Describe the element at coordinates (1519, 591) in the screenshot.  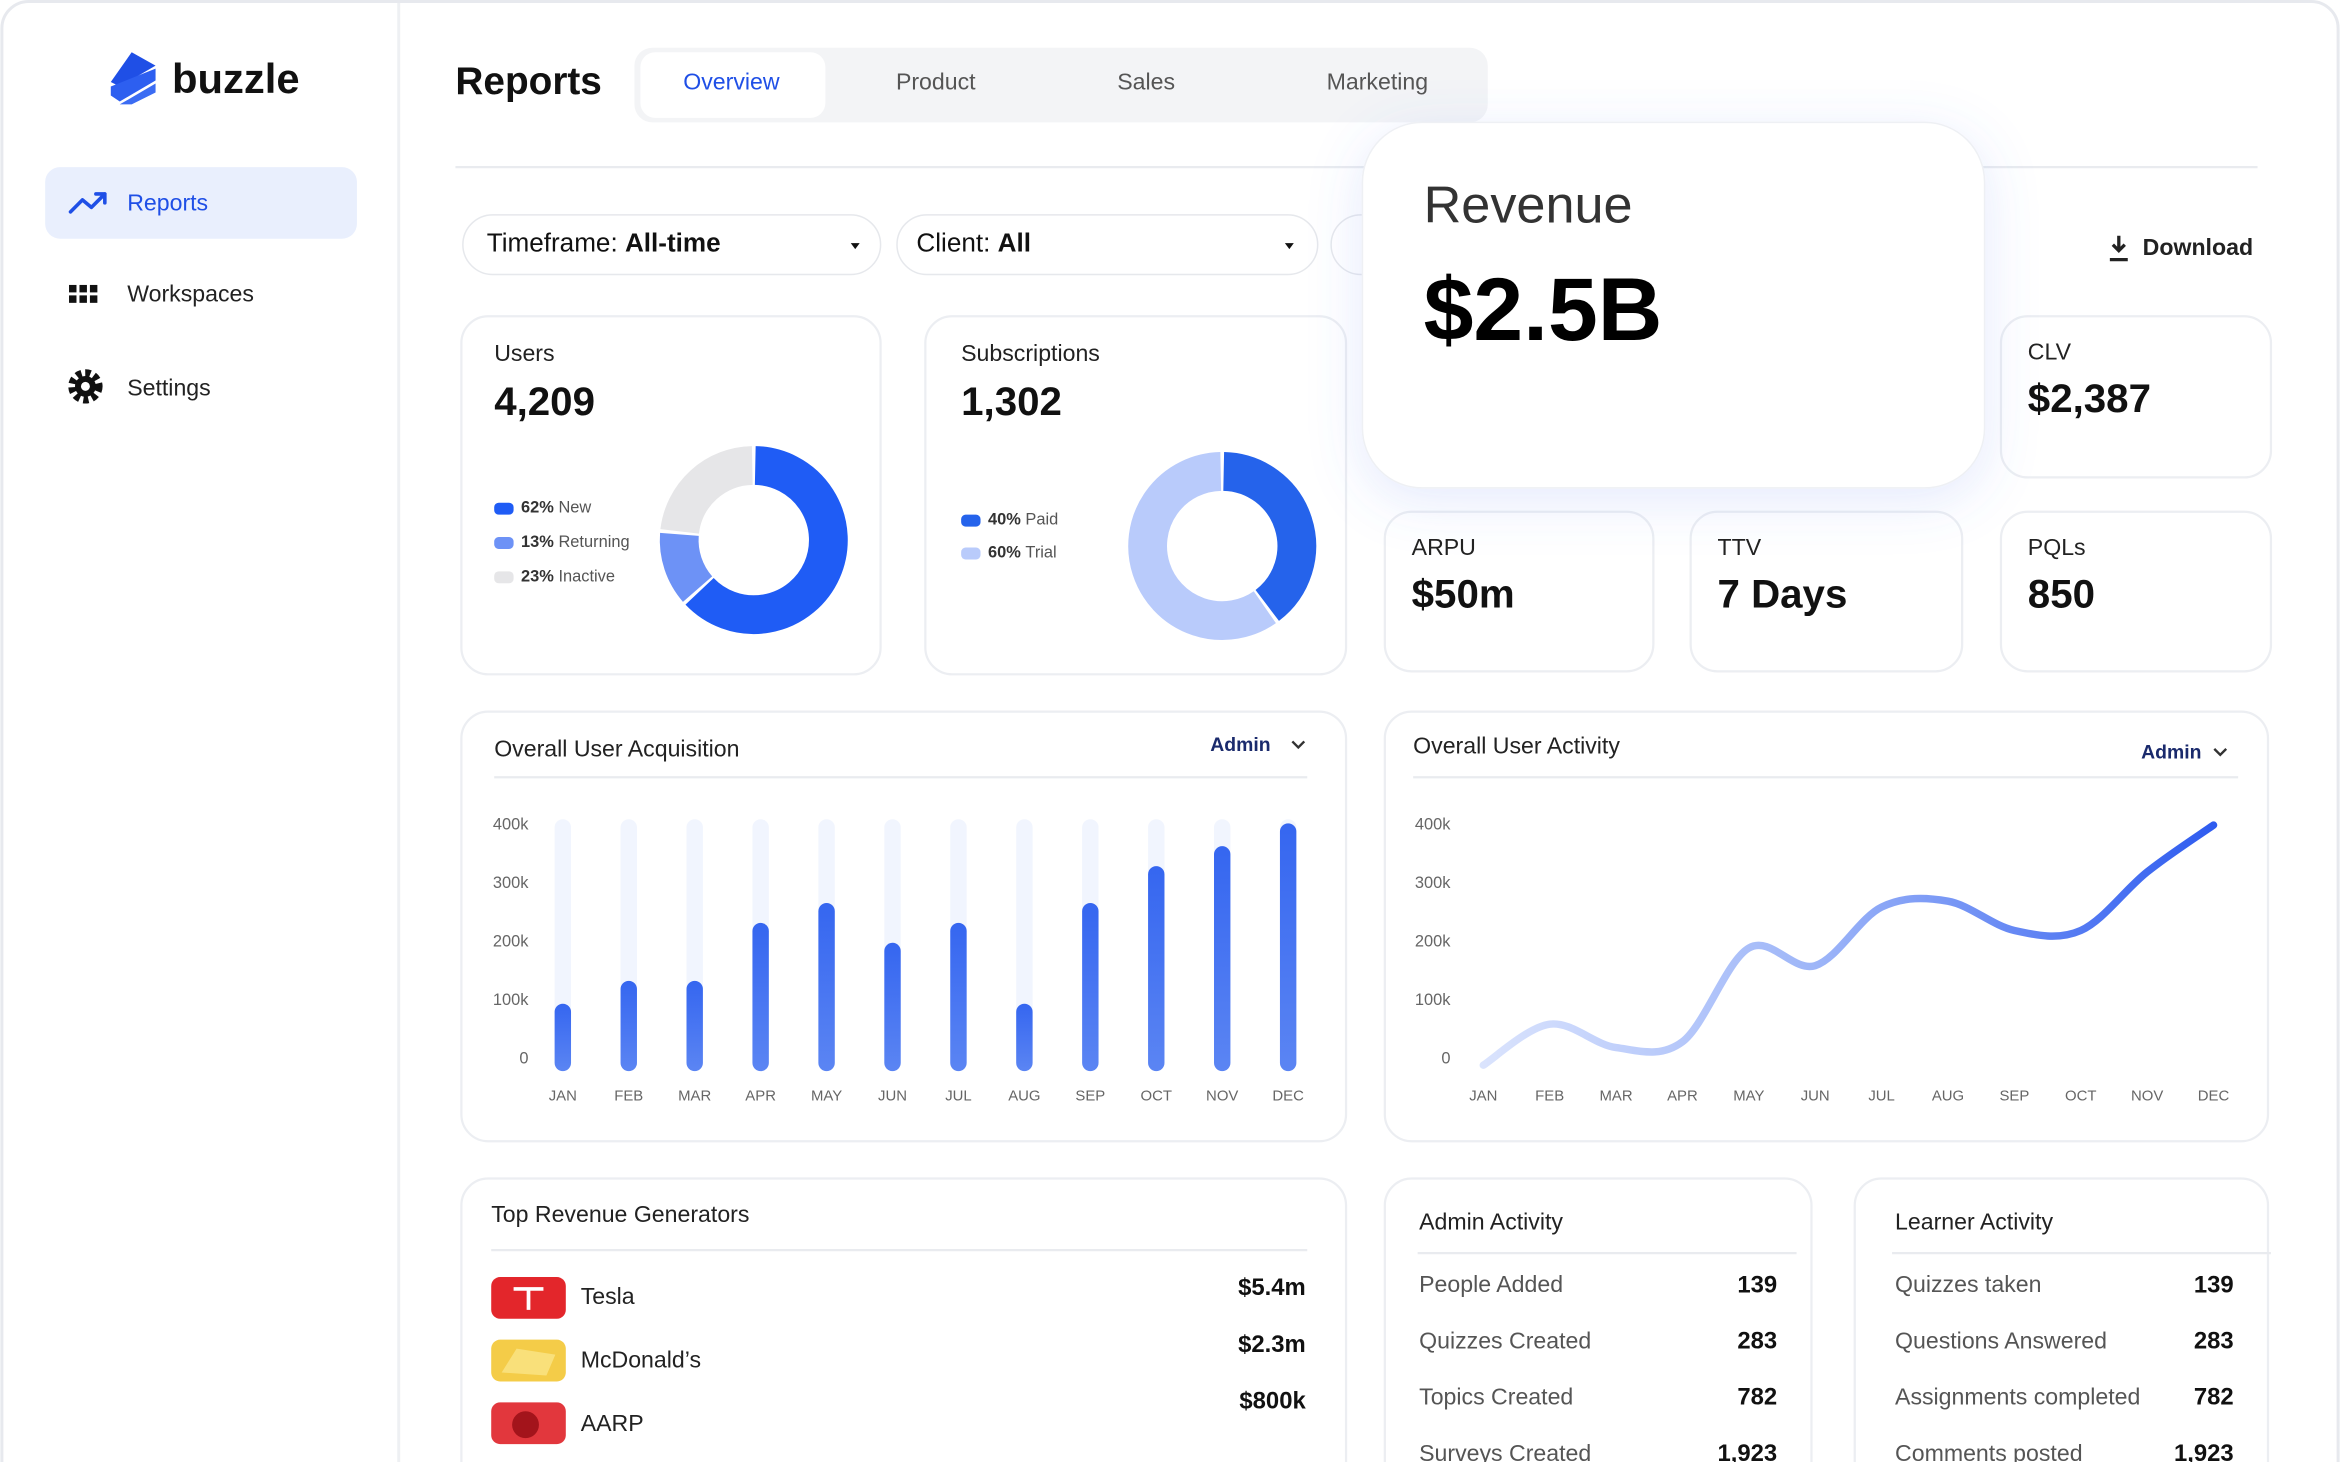
I see `card-arpu` at that location.